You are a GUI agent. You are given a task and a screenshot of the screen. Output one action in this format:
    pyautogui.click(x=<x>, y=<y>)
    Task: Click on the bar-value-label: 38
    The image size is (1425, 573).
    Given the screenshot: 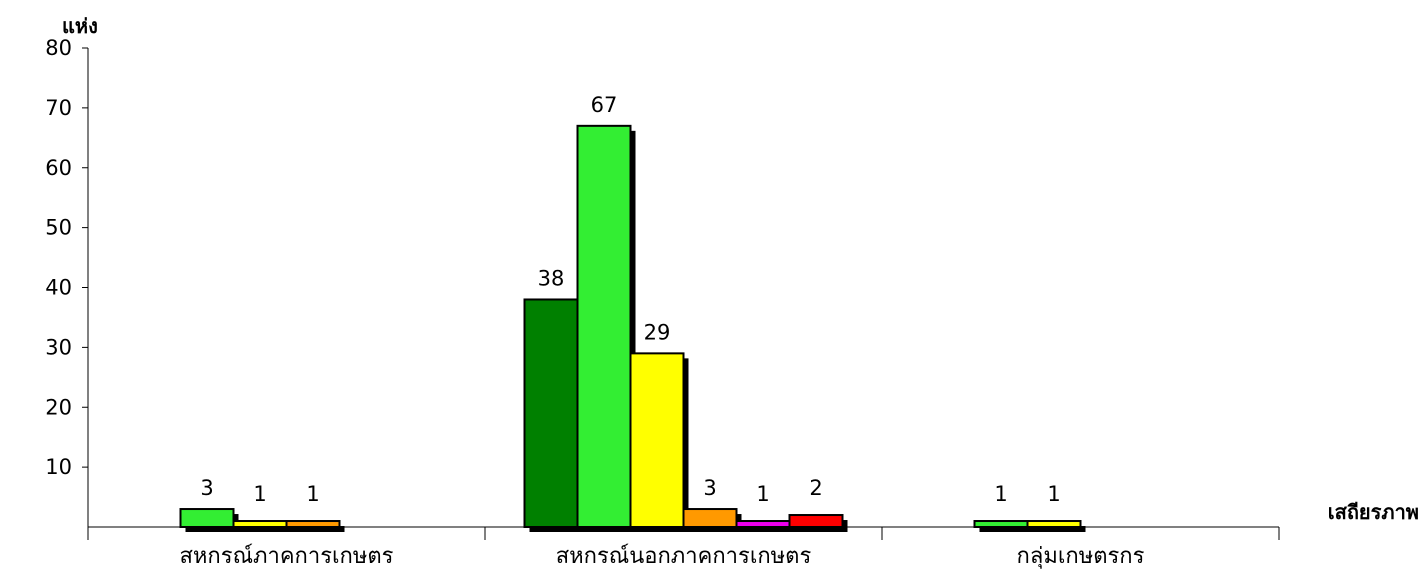 What is the action you would take?
    pyautogui.click(x=551, y=278)
    